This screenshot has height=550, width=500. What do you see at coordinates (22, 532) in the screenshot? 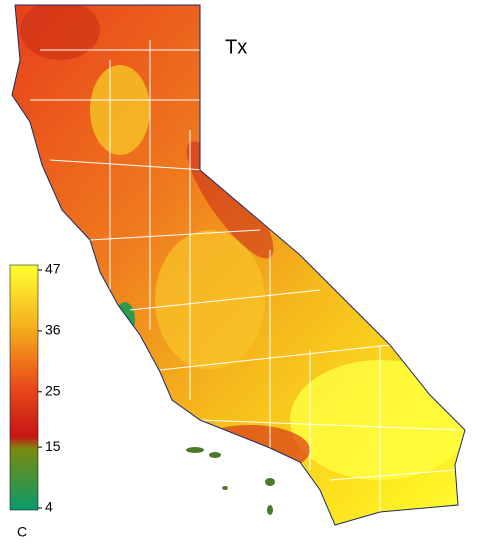
I see `colorbar-unit: C` at bounding box center [22, 532].